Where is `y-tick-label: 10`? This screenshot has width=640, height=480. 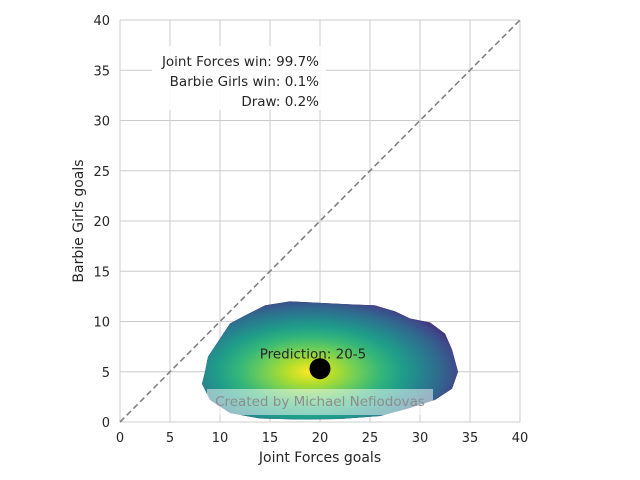 y-tick-label: 10 is located at coordinates (101, 323).